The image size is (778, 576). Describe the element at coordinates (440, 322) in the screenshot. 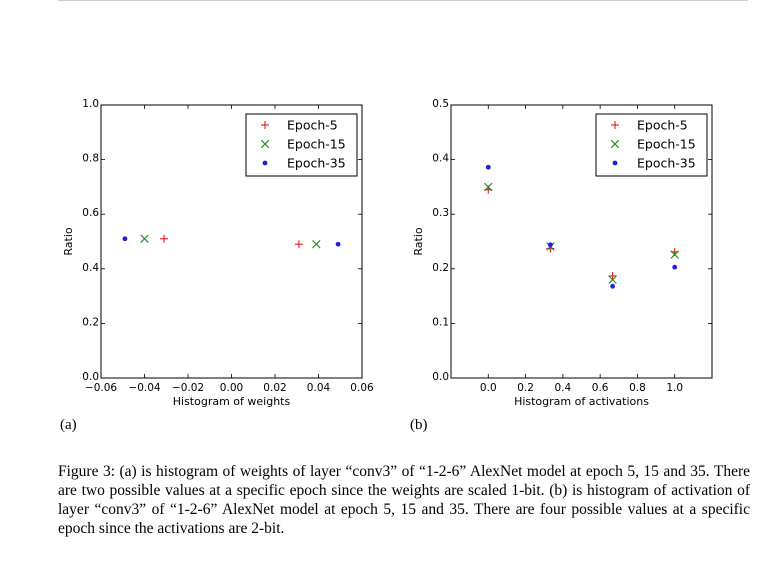

I see `y-tick-label: 0.1` at that location.